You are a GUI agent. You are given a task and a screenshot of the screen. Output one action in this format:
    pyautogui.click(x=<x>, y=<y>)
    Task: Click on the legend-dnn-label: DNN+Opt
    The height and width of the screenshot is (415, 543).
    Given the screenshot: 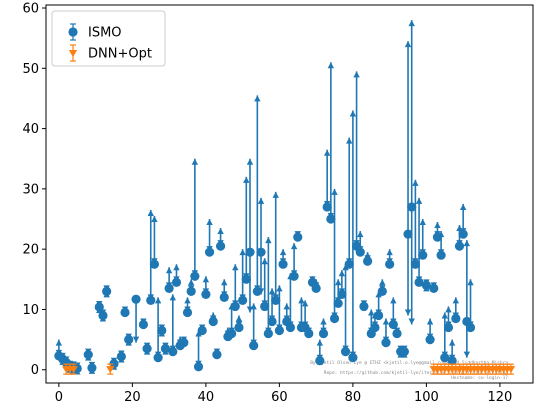 What is the action you would take?
    pyautogui.click(x=120, y=54)
    